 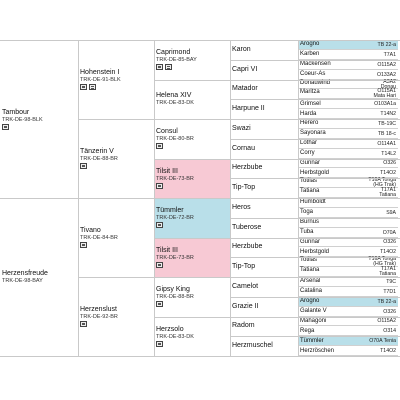 I want to click on pedigree-horse-gen5: Coeur-As O133A2, so click(x=348, y=75).